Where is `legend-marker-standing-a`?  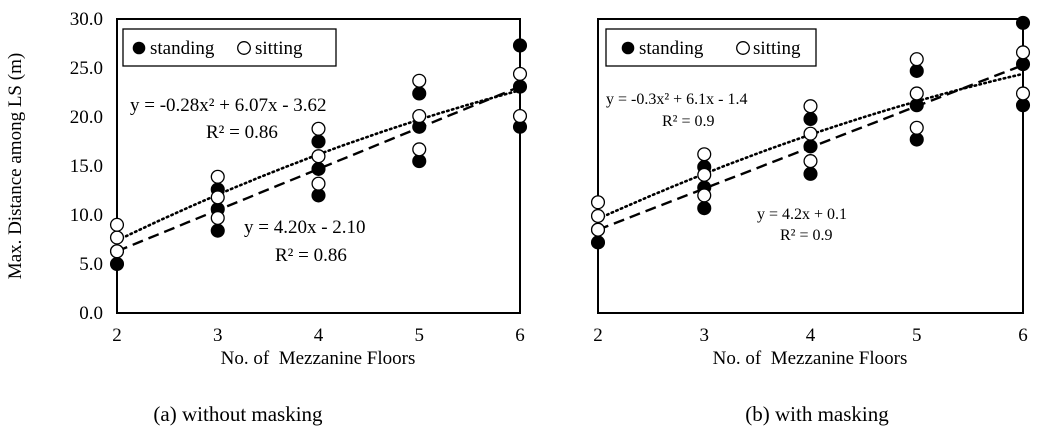
legend-marker-standing-a is located at coordinates (139, 48).